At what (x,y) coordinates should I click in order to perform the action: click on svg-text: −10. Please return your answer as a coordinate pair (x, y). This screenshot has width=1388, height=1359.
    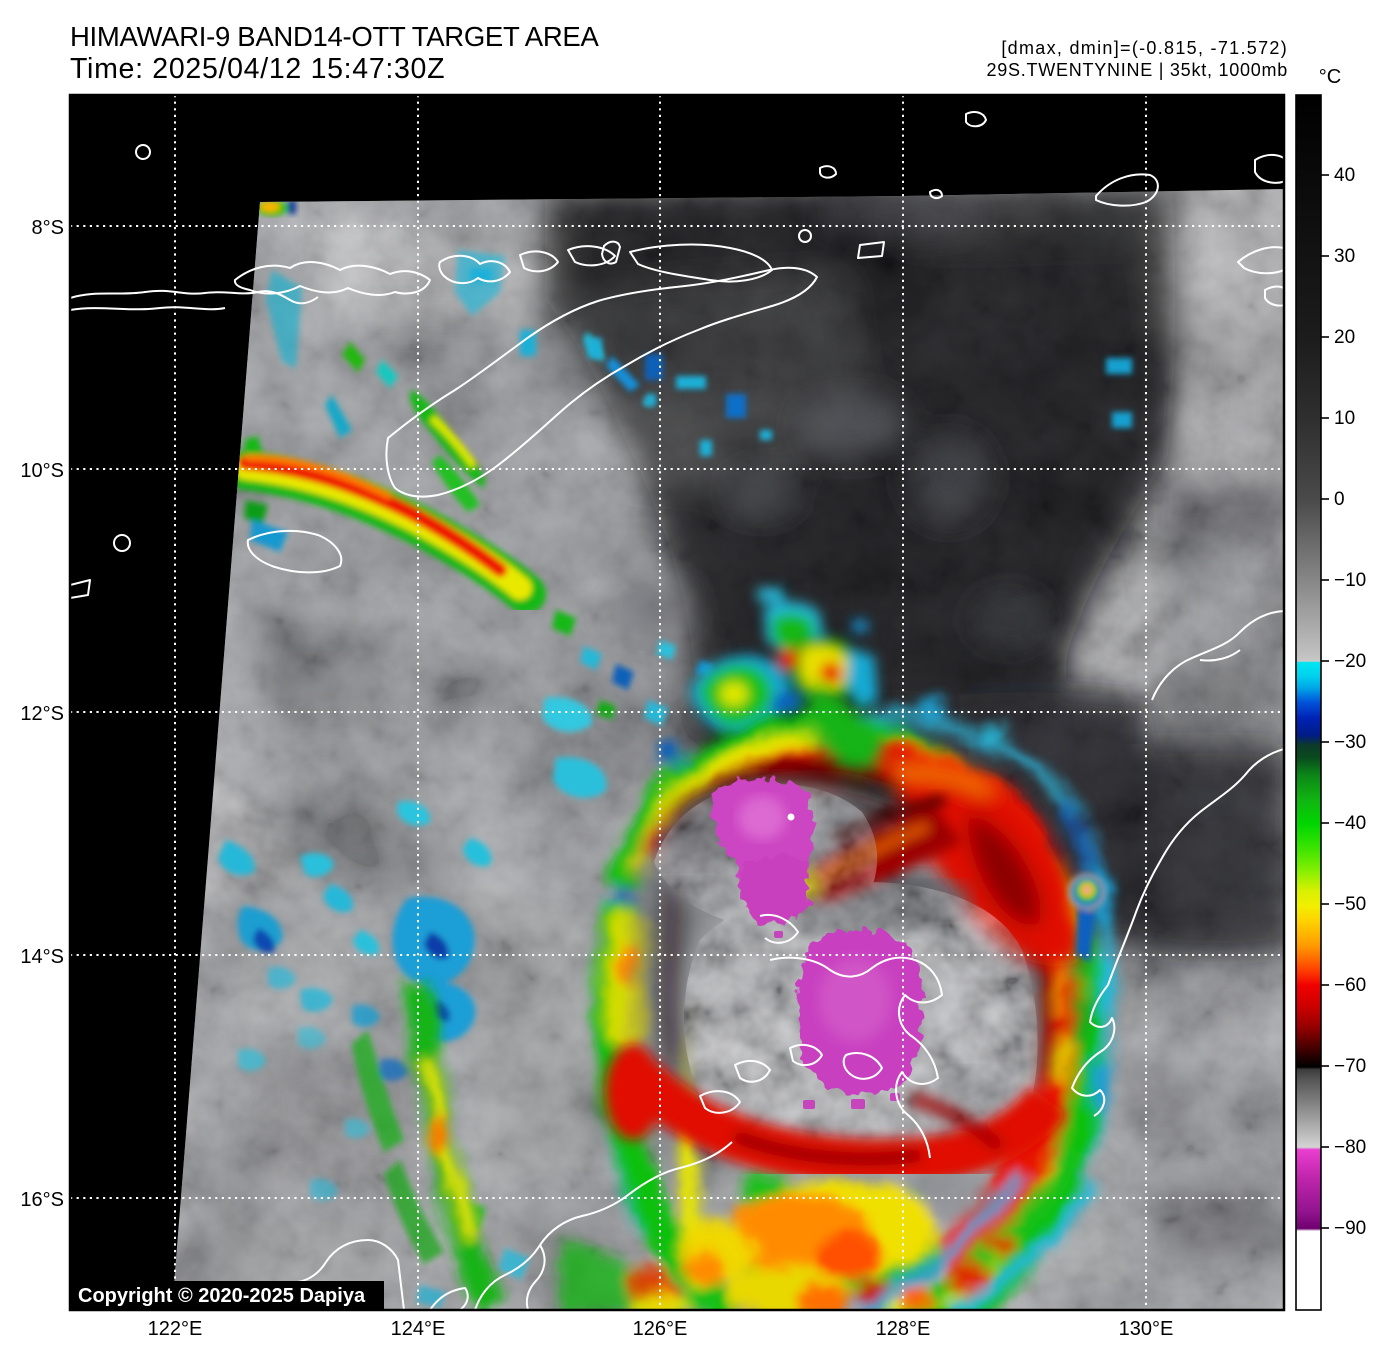
    Looking at the image, I should click on (1350, 580).